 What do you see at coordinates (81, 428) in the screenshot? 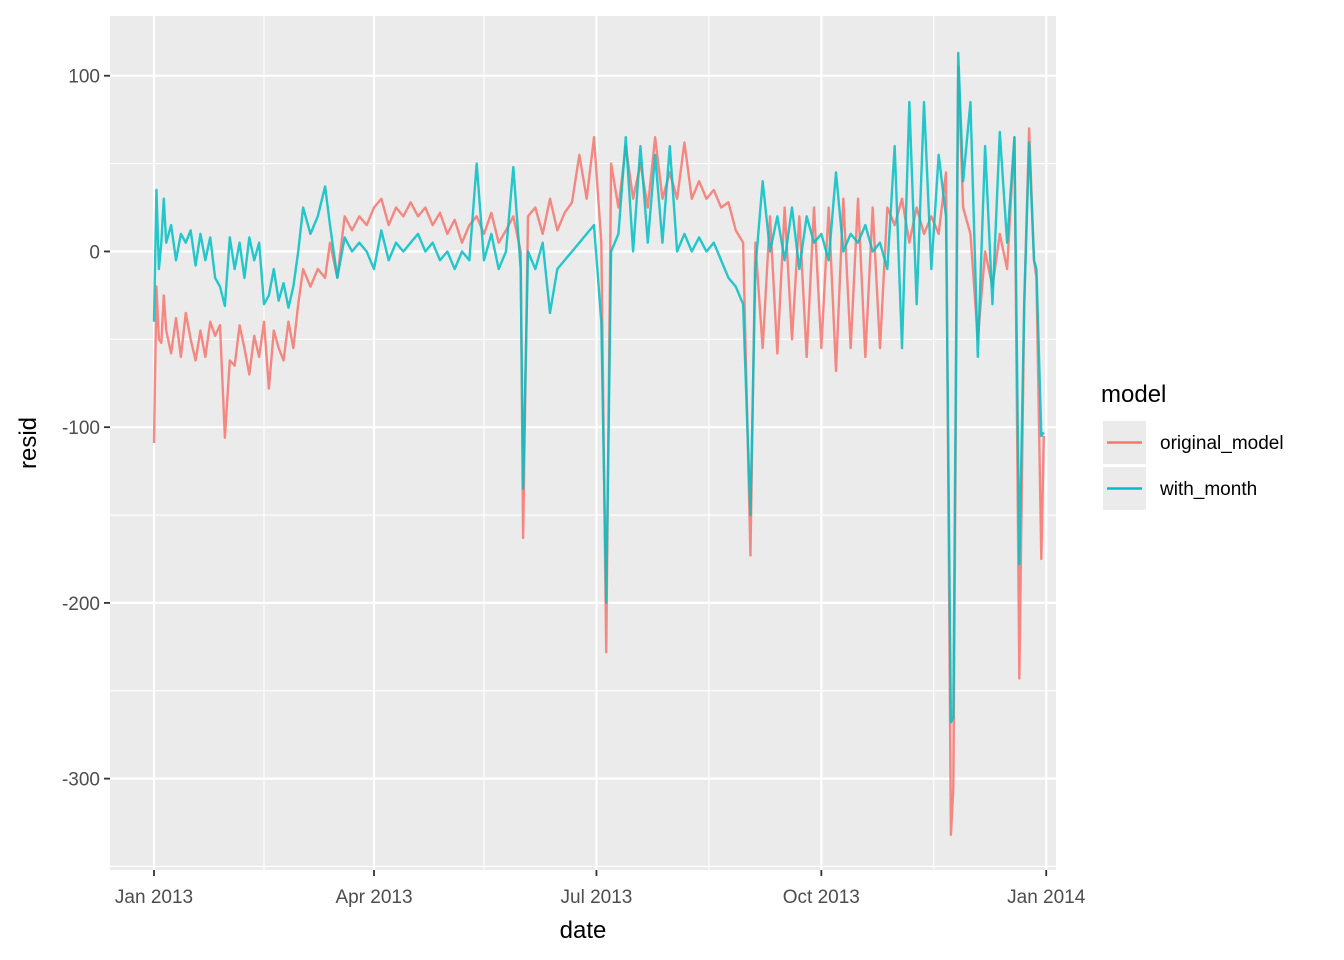
I see `y-tick-label: -100` at bounding box center [81, 428].